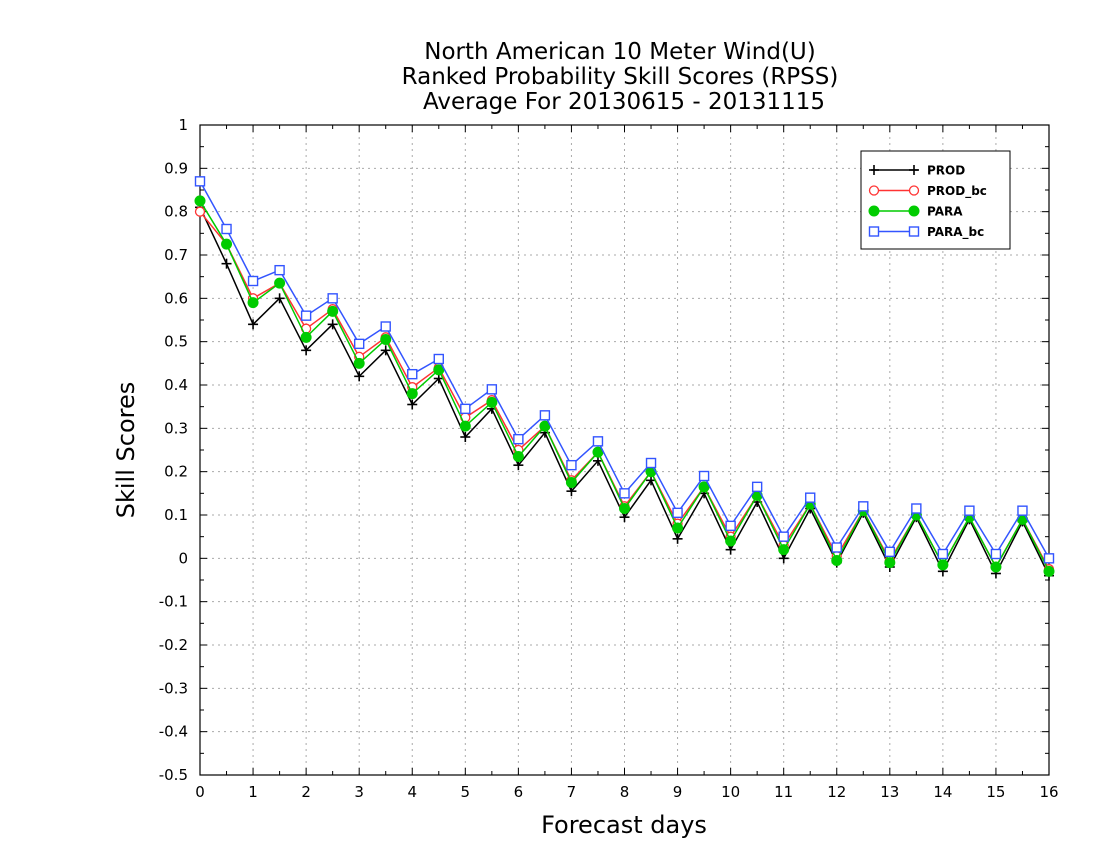 The height and width of the screenshot is (850, 1100). I want to click on chart-subtitle: Ranked Probability Skill Scores (RPSS), so click(620, 77).